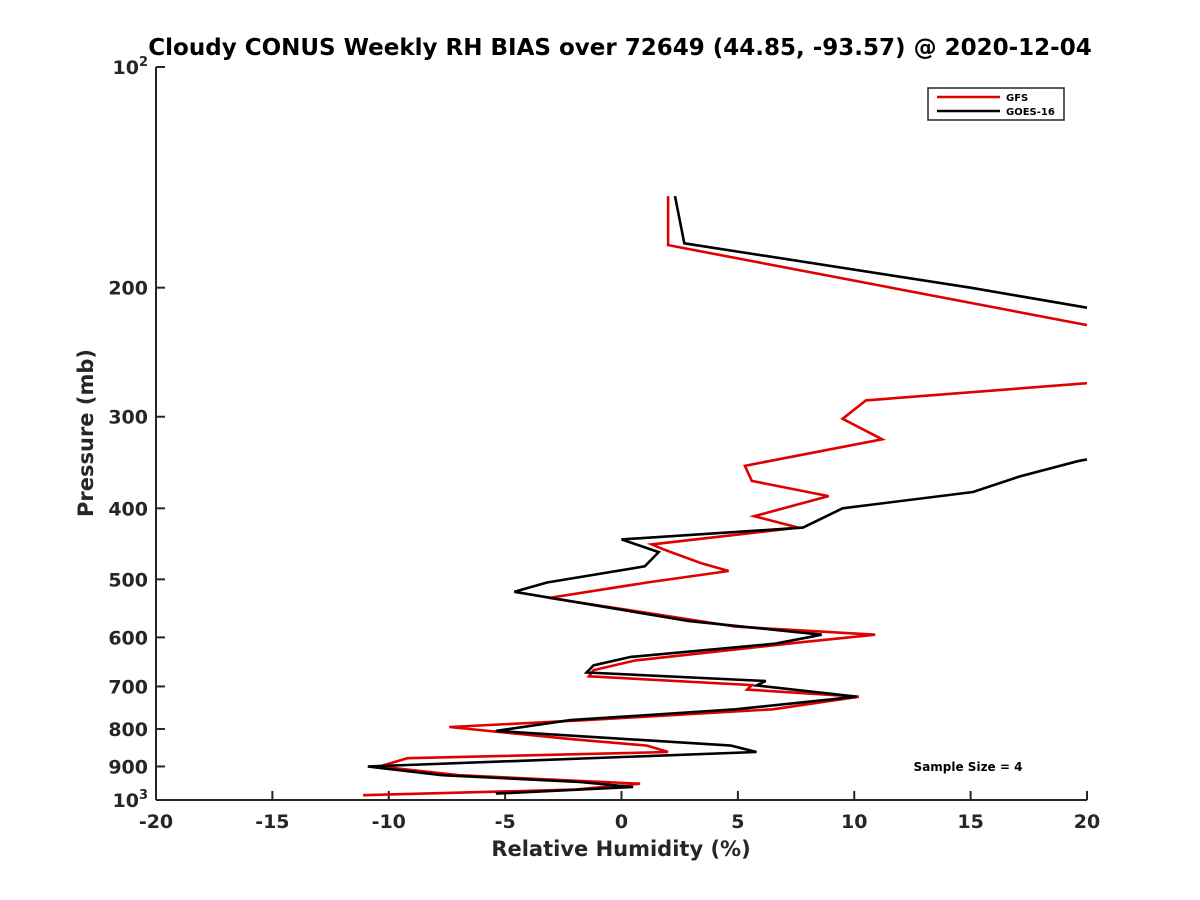 The height and width of the screenshot is (900, 1200). I want to click on x-tick-label: -10, so click(389, 822).